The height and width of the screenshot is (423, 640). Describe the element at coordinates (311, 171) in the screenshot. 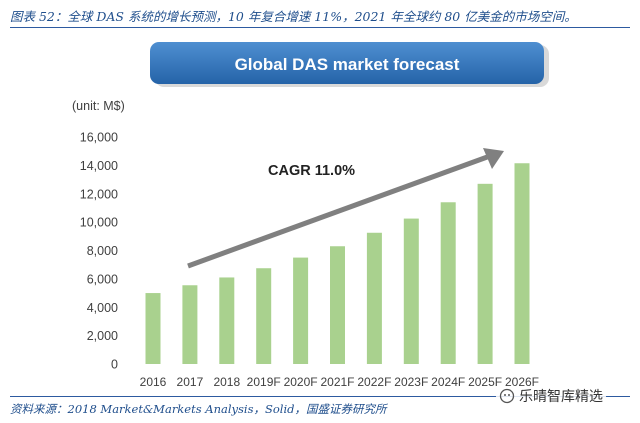

I see `cagr-annotation: CAGR 11.0%` at that location.